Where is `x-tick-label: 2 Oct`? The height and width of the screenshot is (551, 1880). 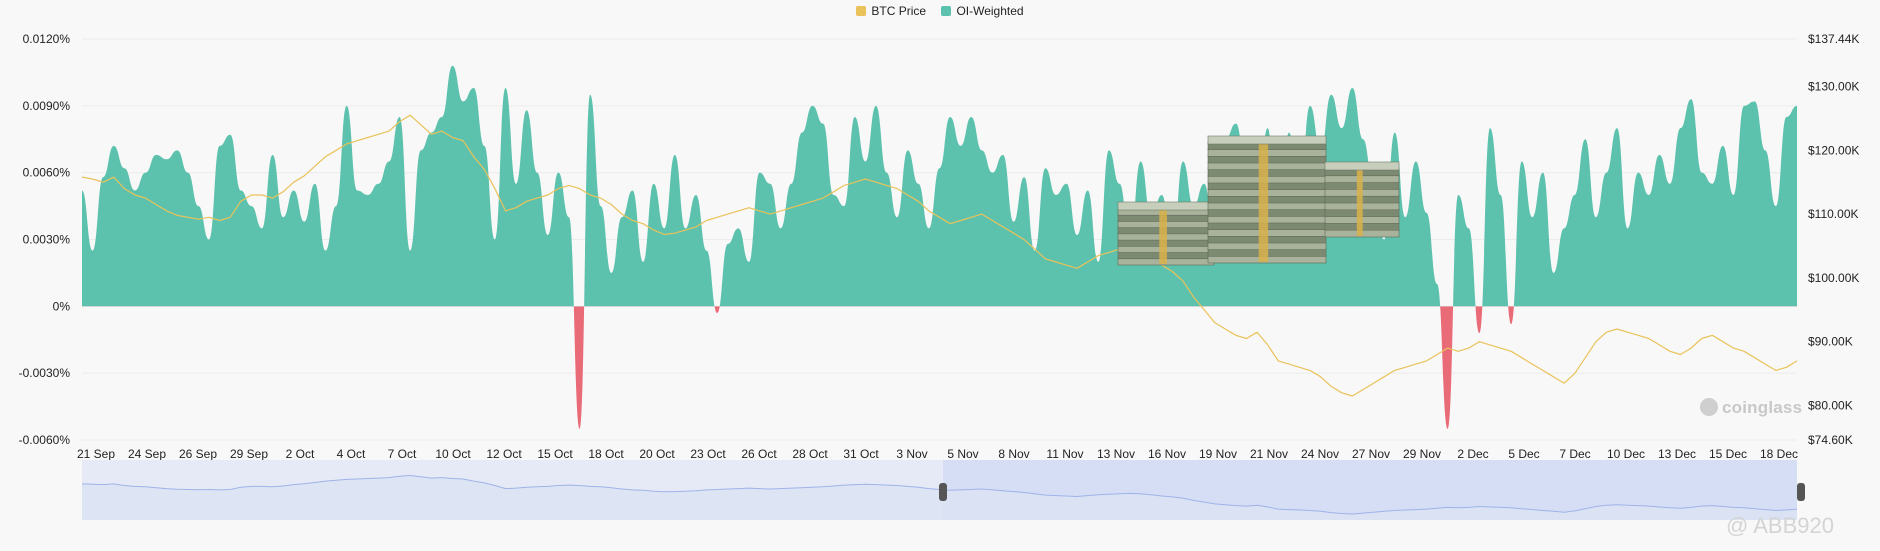
x-tick-label: 2 Oct is located at coordinates (300, 454).